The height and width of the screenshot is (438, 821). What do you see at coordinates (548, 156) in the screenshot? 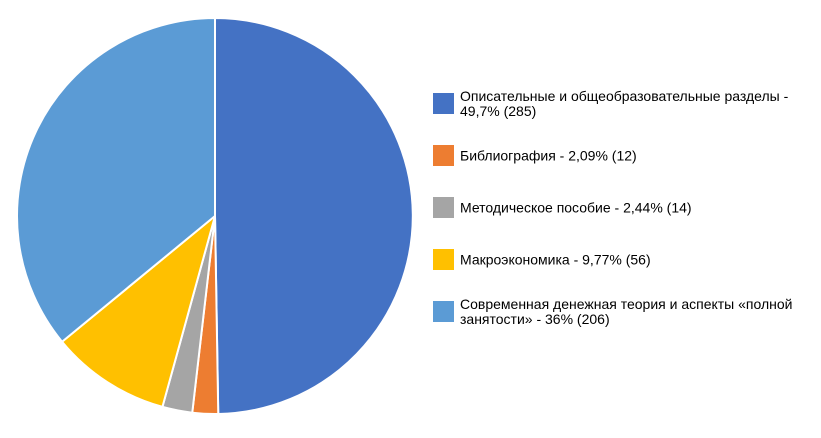
I see `legend-label-2: Библиография - 2,09% (12)` at bounding box center [548, 156].